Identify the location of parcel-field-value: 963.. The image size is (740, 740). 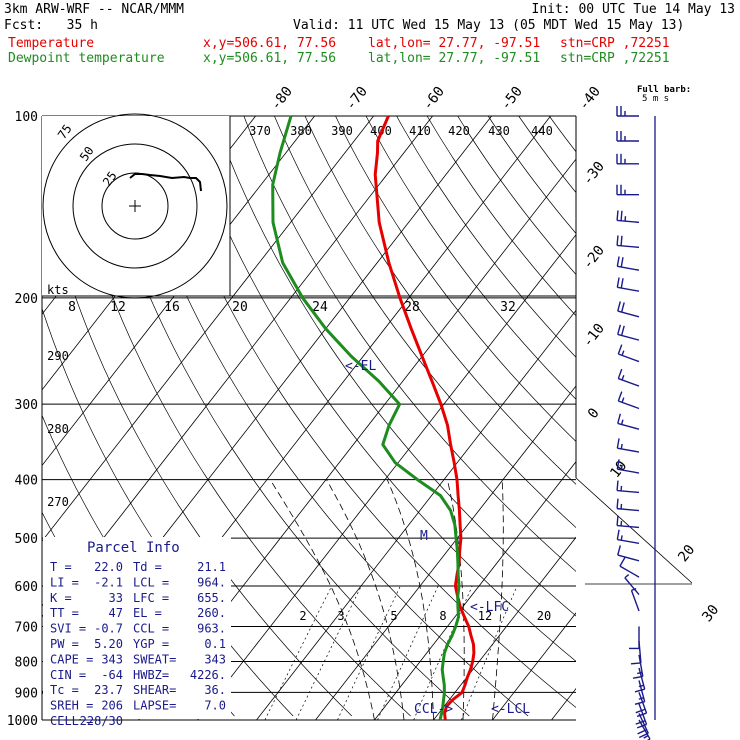
(211, 629).